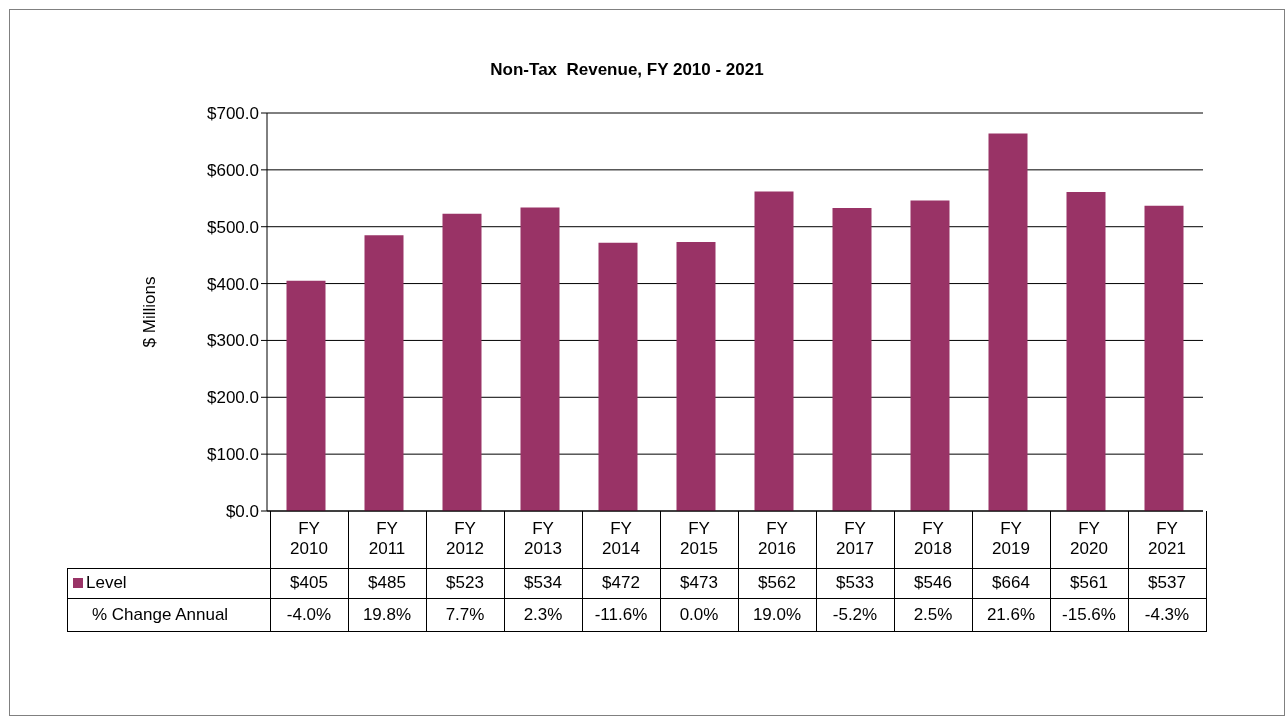 Image resolution: width=1286 pixels, height=717 pixels. Describe the element at coordinates (1167, 614) in the screenshot. I see `text: -4.3%` at that location.